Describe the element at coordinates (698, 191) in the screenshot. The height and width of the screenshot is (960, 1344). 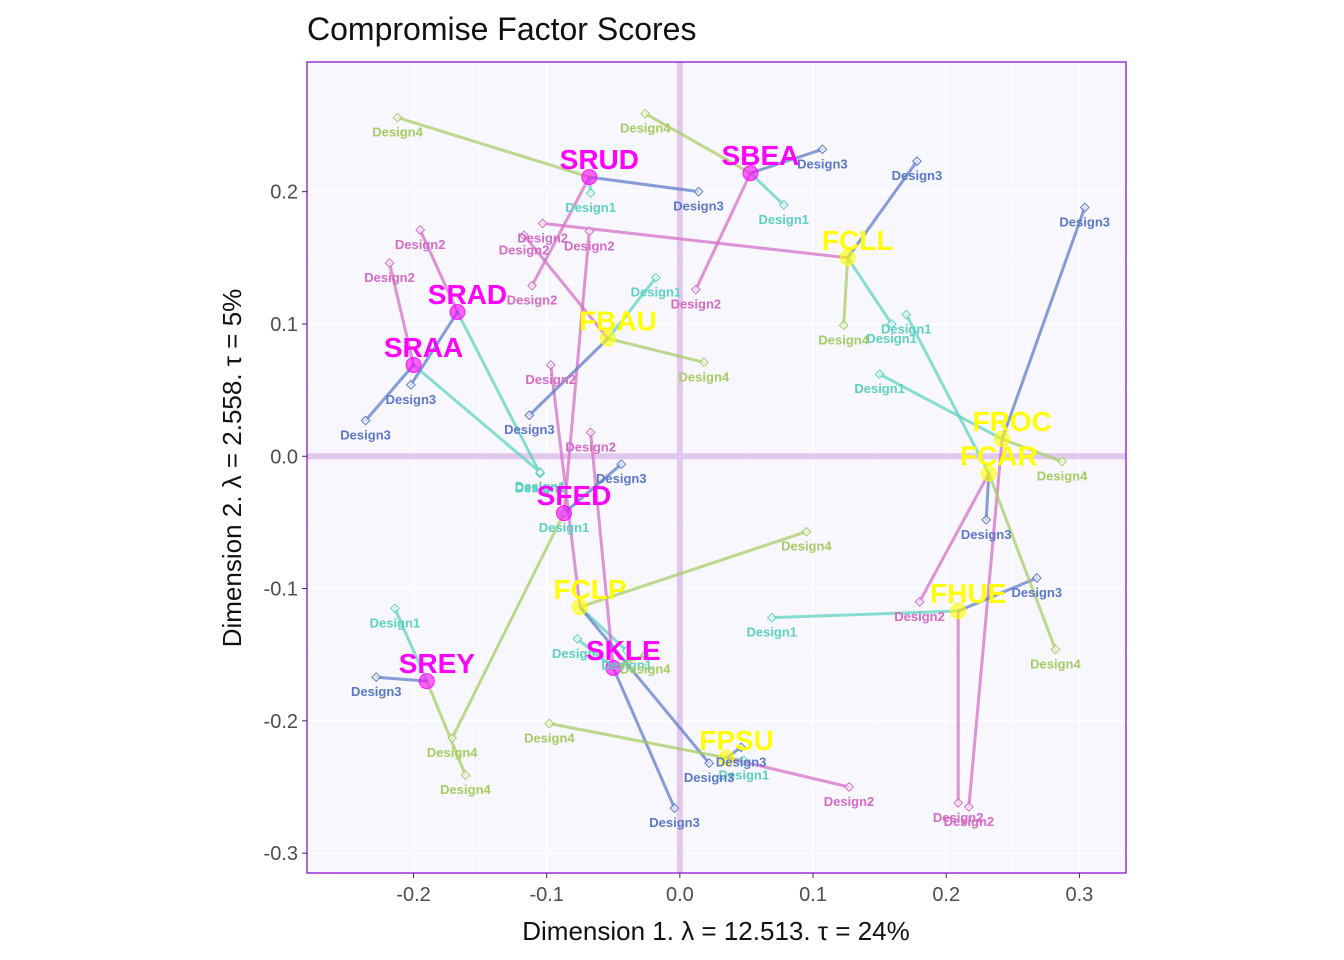
I see `point-design3-srud` at that location.